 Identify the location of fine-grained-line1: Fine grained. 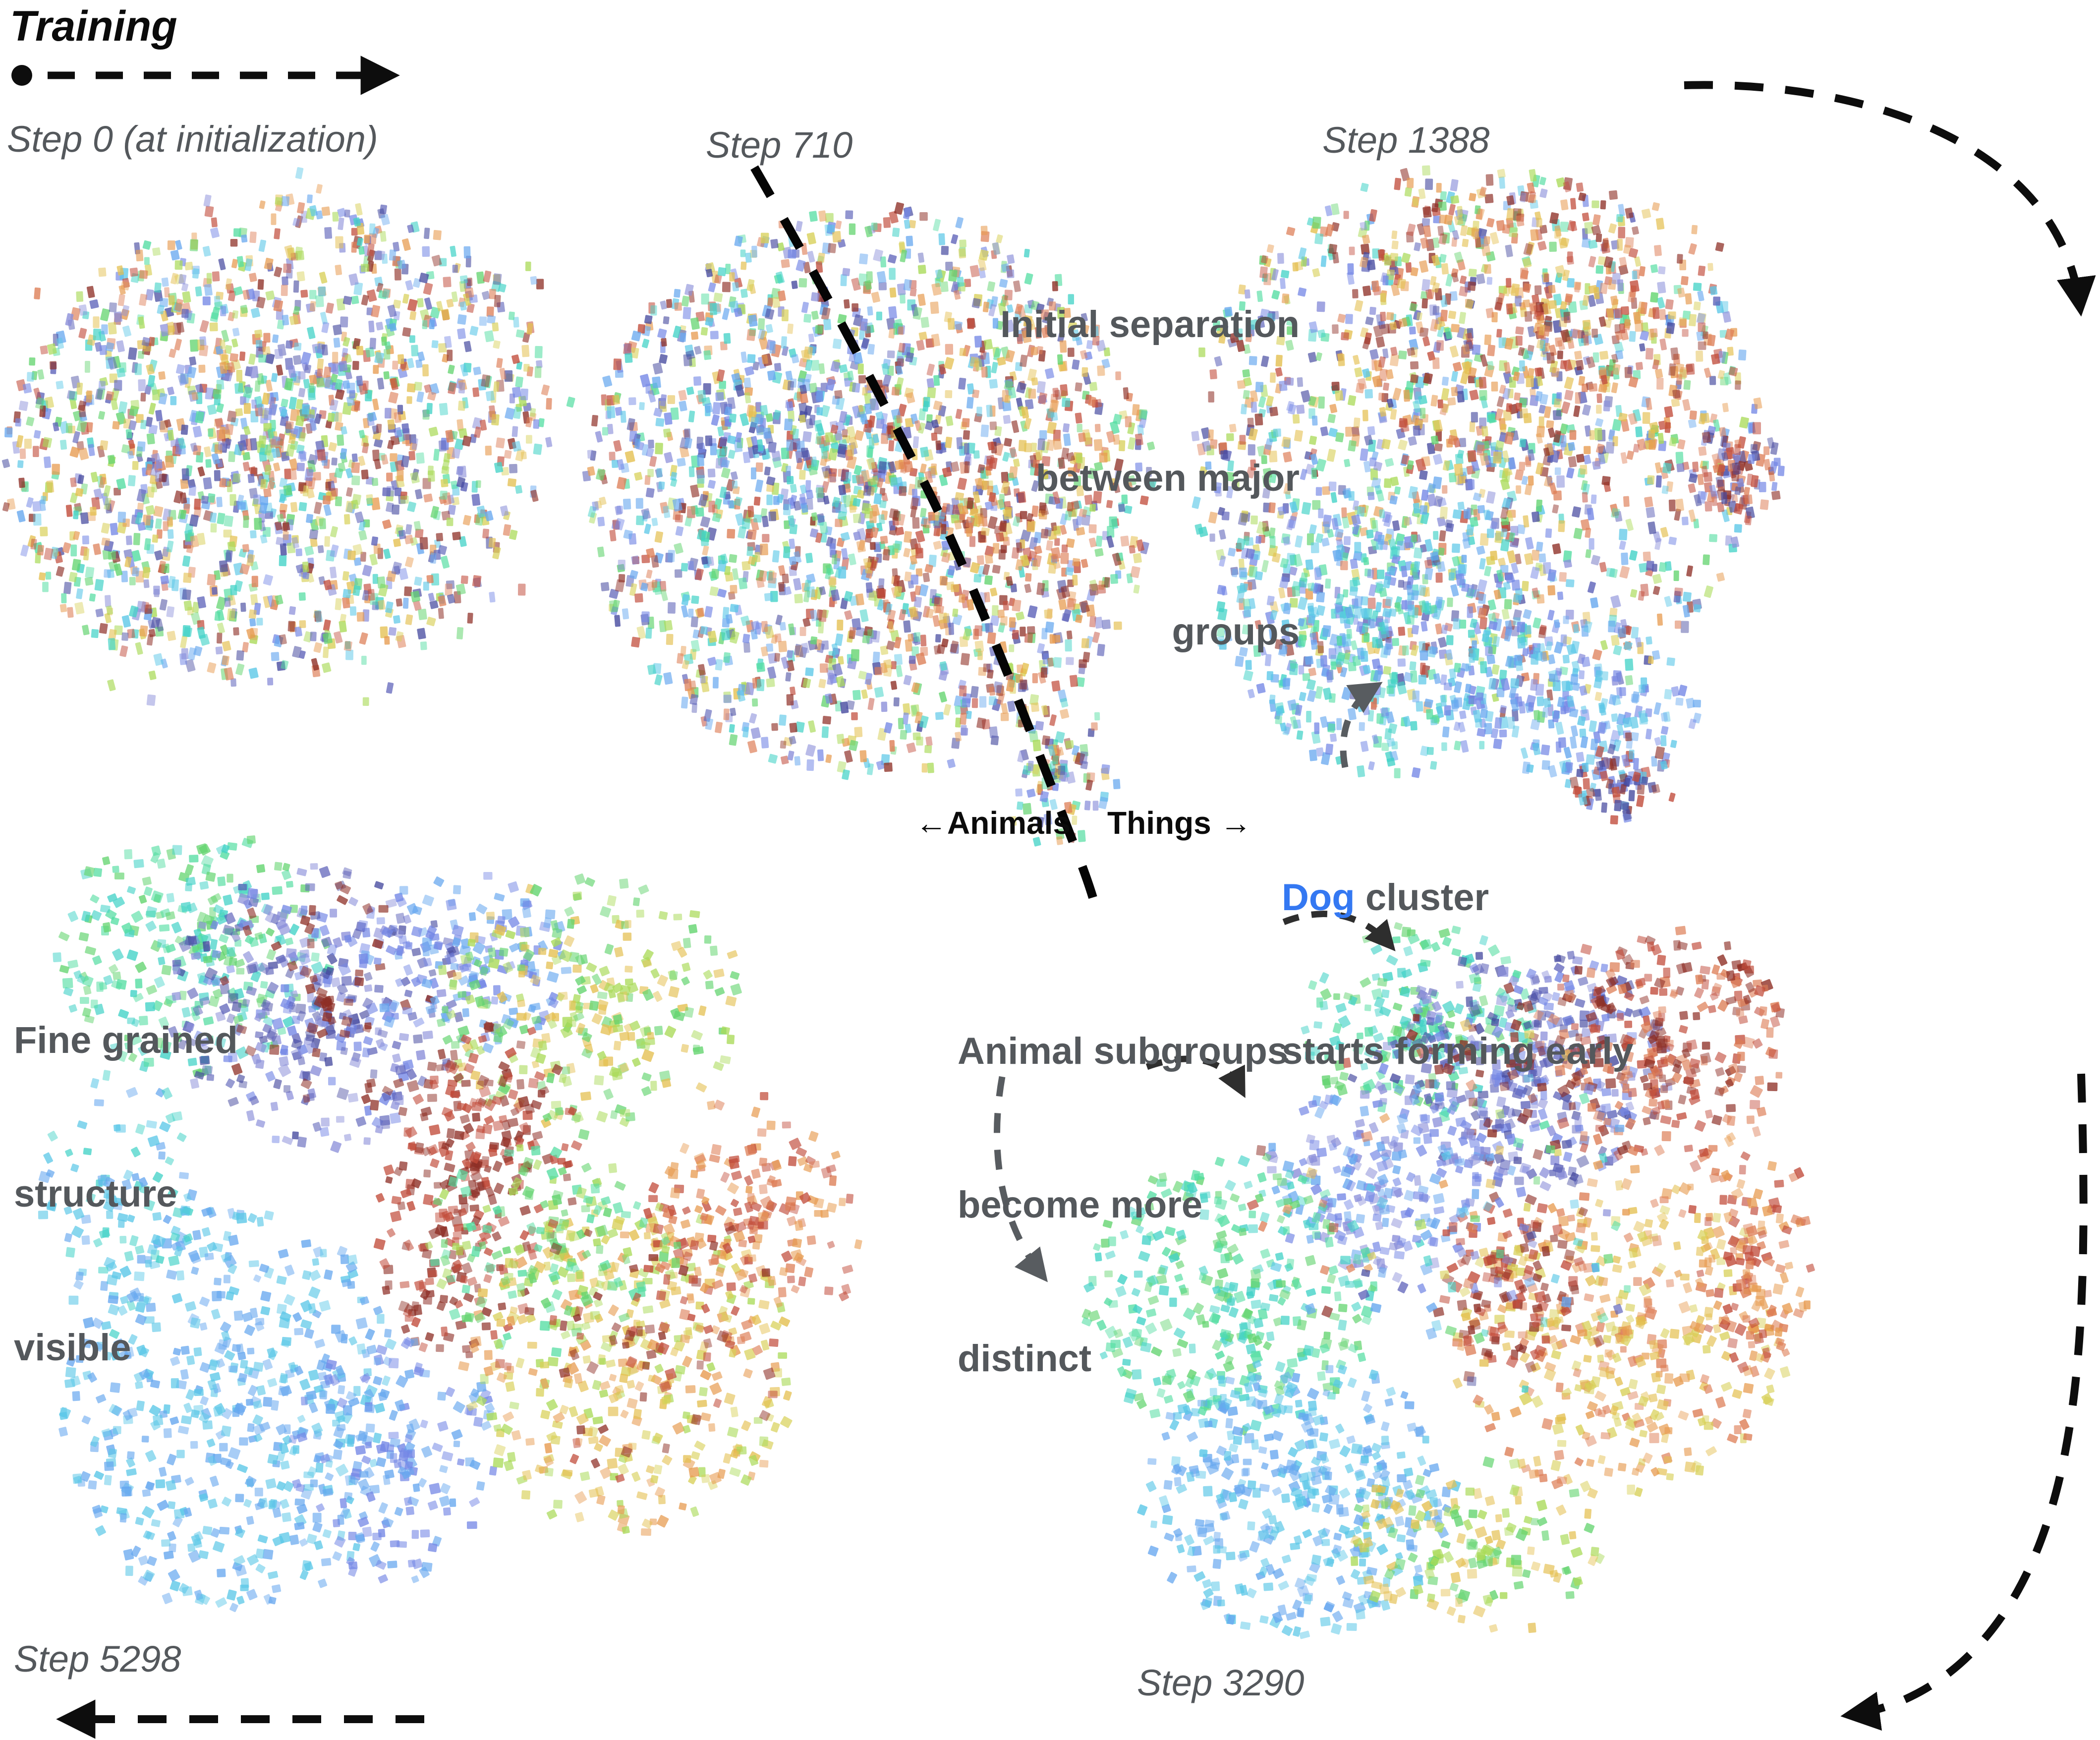
(126, 1040).